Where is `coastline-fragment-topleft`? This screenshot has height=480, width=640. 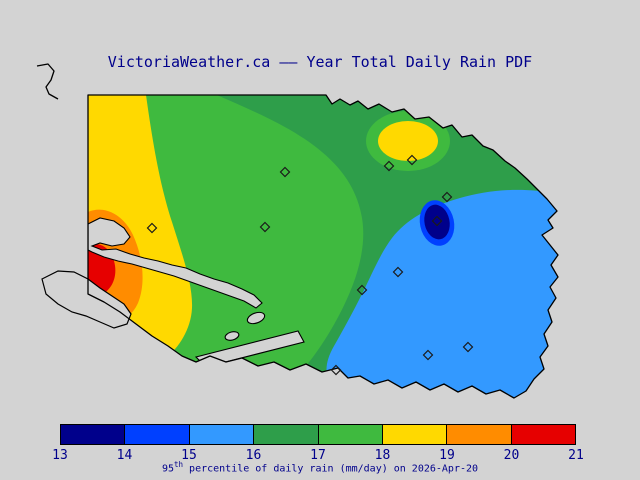
coastline-fragment-topleft is located at coordinates (47, 81).